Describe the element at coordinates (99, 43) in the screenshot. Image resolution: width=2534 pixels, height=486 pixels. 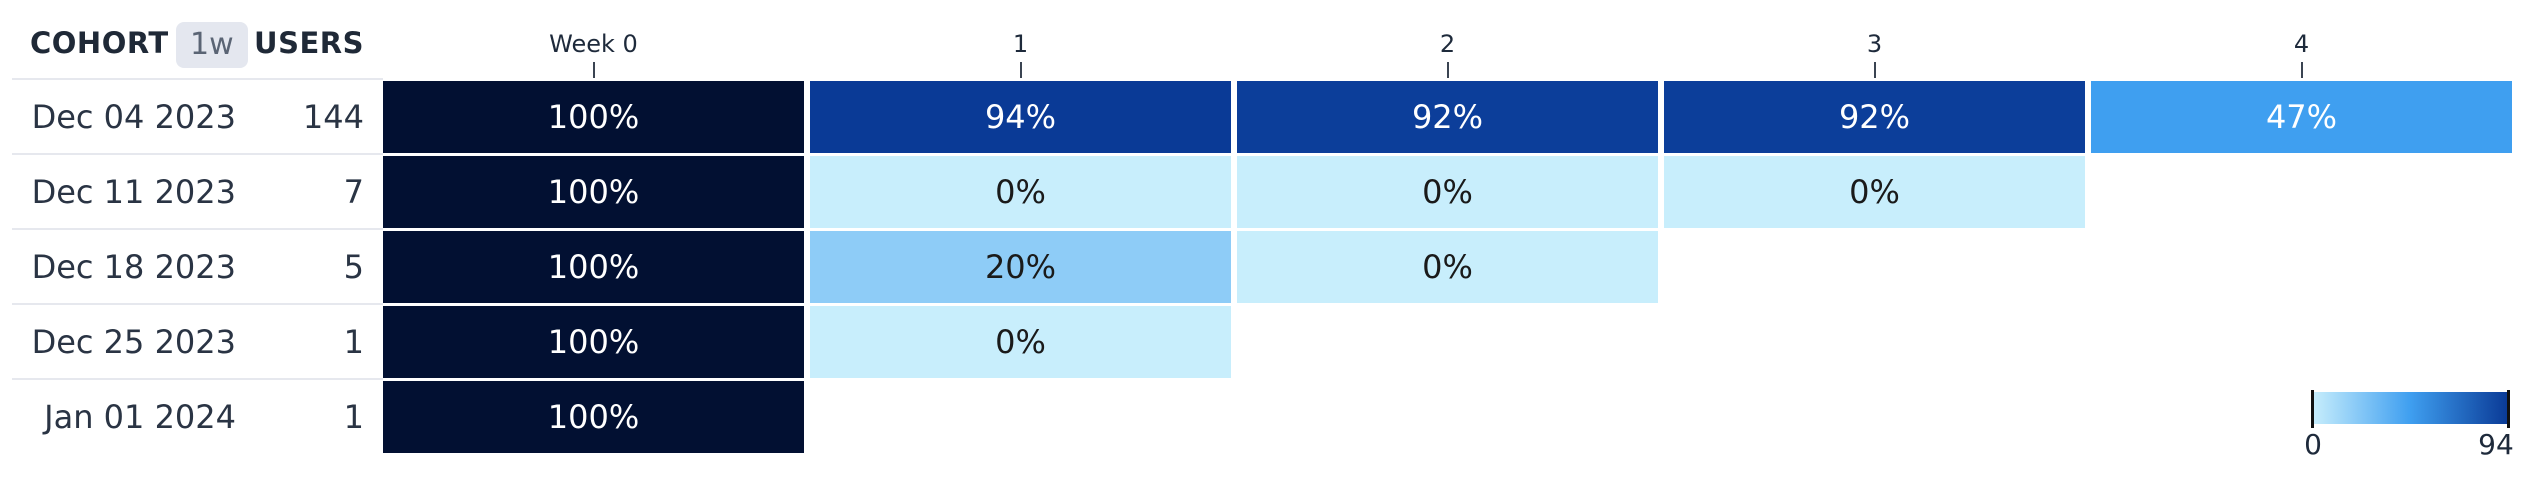
I see `cohort-column-header: COHORT` at that location.